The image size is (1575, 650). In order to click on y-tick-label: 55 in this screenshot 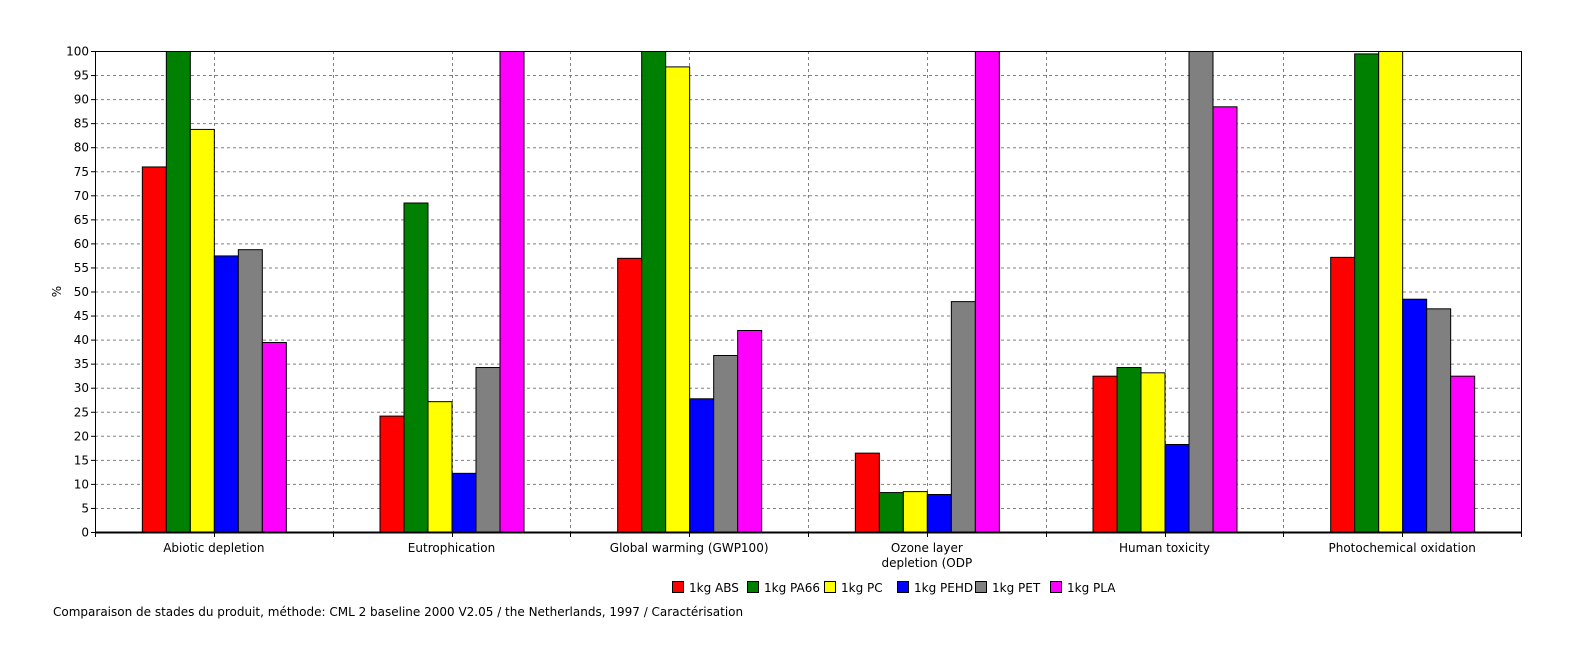, I will do `click(81, 268)`.